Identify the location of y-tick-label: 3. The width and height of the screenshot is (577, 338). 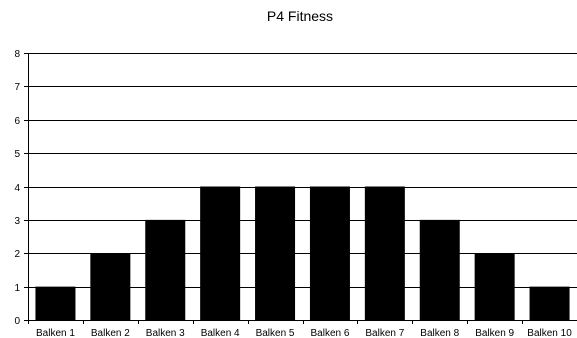
(17, 221).